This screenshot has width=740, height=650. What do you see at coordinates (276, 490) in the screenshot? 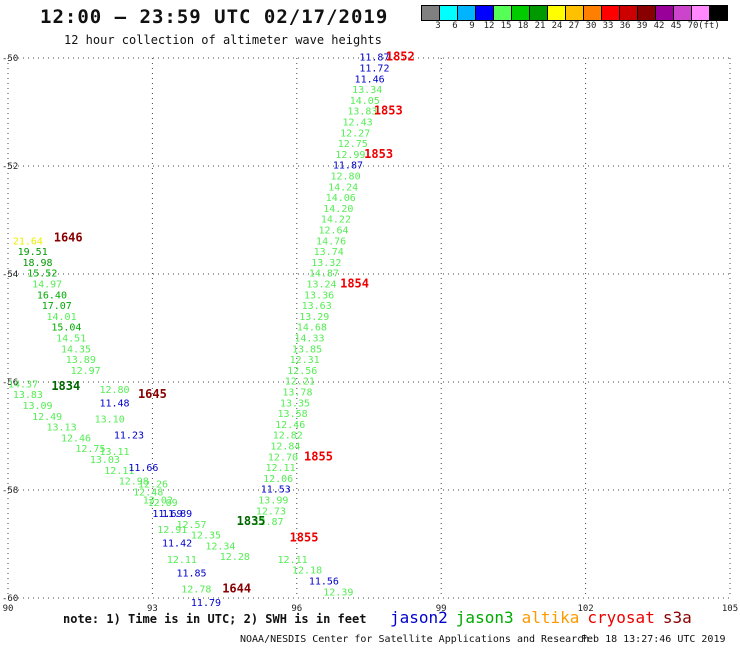
I see `wave-height-value: 11.53` at bounding box center [276, 490].